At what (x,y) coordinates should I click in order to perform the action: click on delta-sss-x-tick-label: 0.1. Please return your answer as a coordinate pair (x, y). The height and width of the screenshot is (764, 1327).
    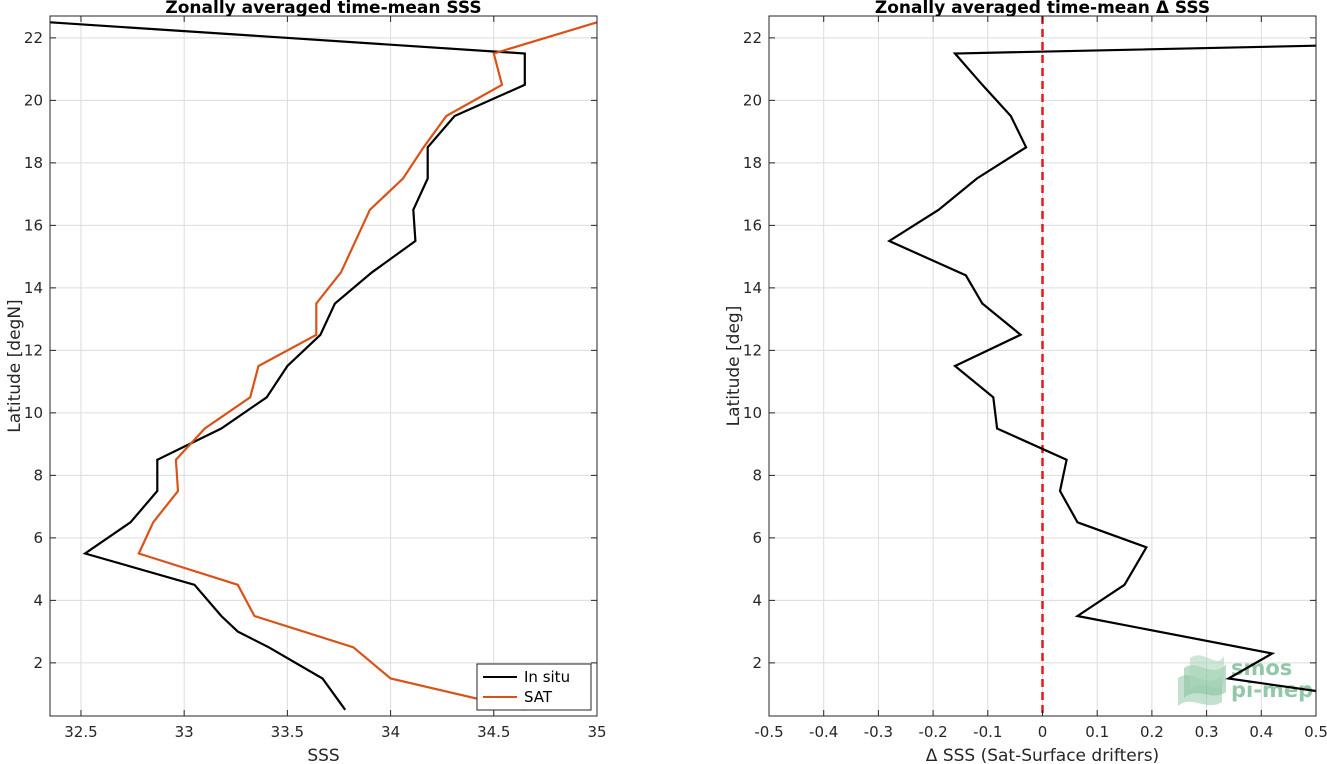
    Looking at the image, I should click on (1097, 732).